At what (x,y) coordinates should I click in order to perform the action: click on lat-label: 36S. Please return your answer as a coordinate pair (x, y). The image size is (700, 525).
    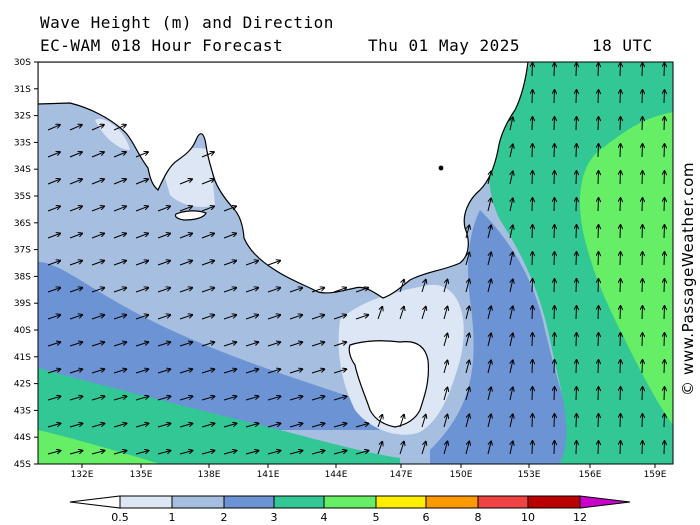
    Looking at the image, I should click on (22, 224).